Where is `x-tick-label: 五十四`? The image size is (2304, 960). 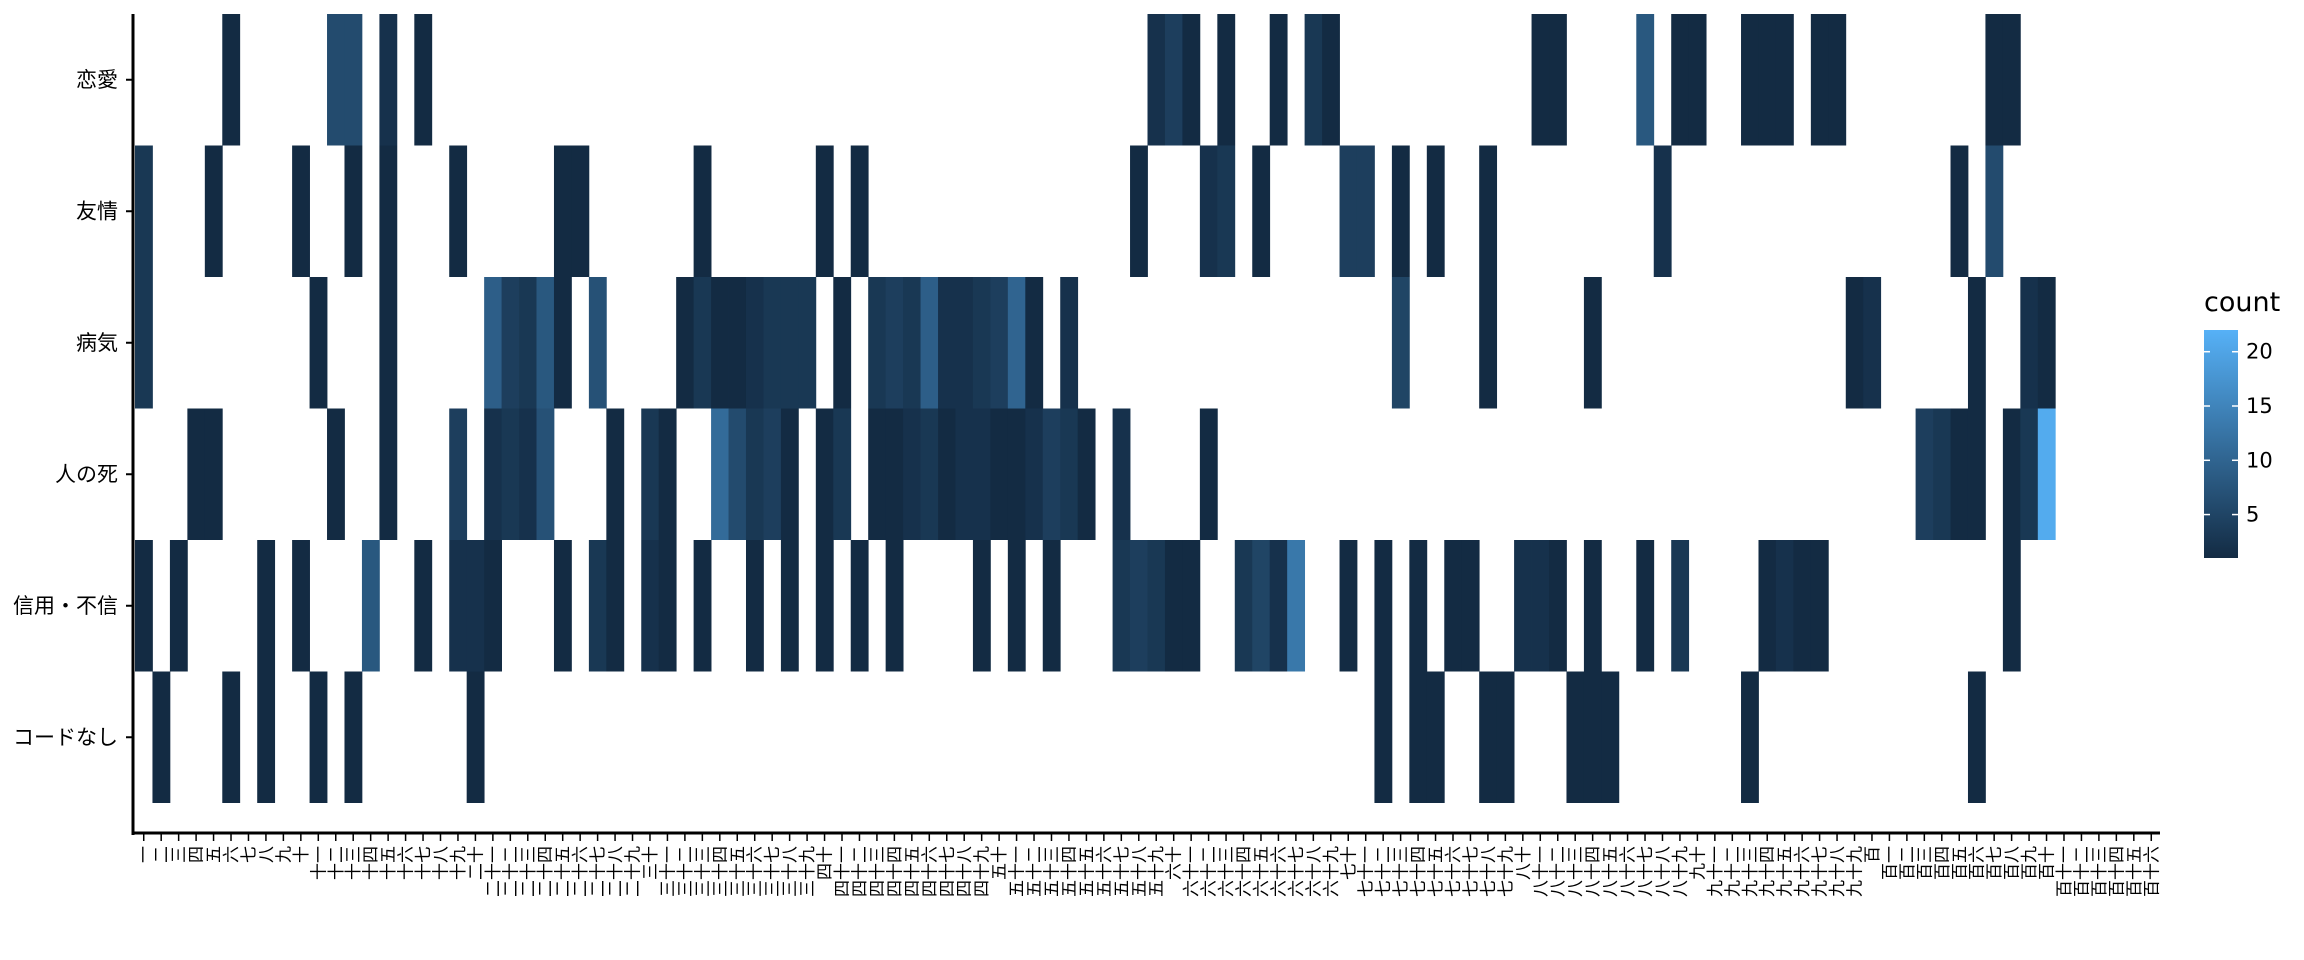
x-tick-label: 五十四 is located at coordinates (1070, 871).